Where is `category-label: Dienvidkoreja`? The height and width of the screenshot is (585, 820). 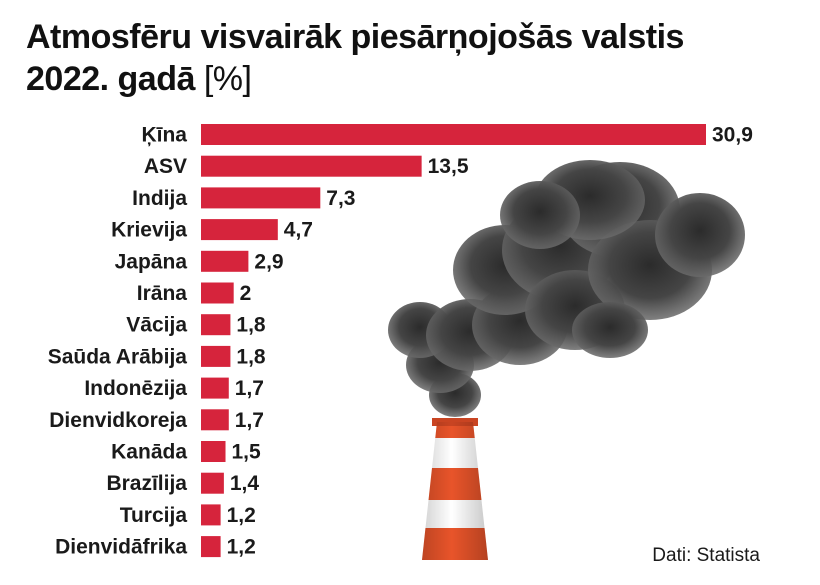 category-label: Dienvidkoreja is located at coordinates (118, 420).